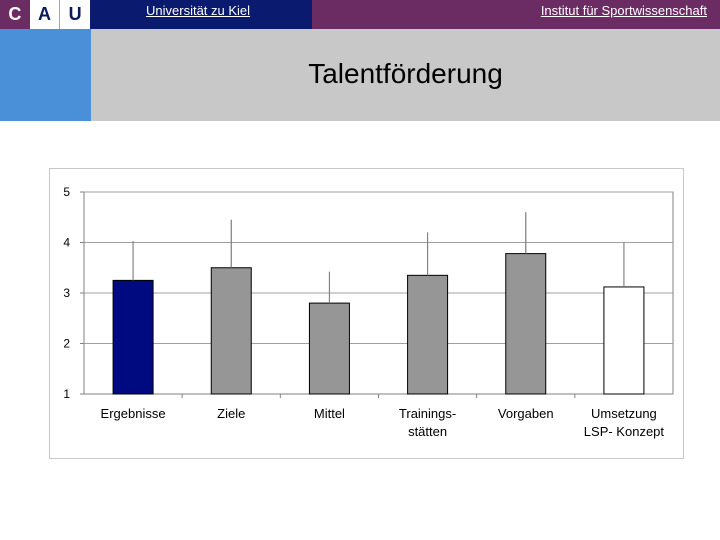 This screenshot has height=540, width=720. I want to click on x-category-label: Umsetzung, so click(624, 413).